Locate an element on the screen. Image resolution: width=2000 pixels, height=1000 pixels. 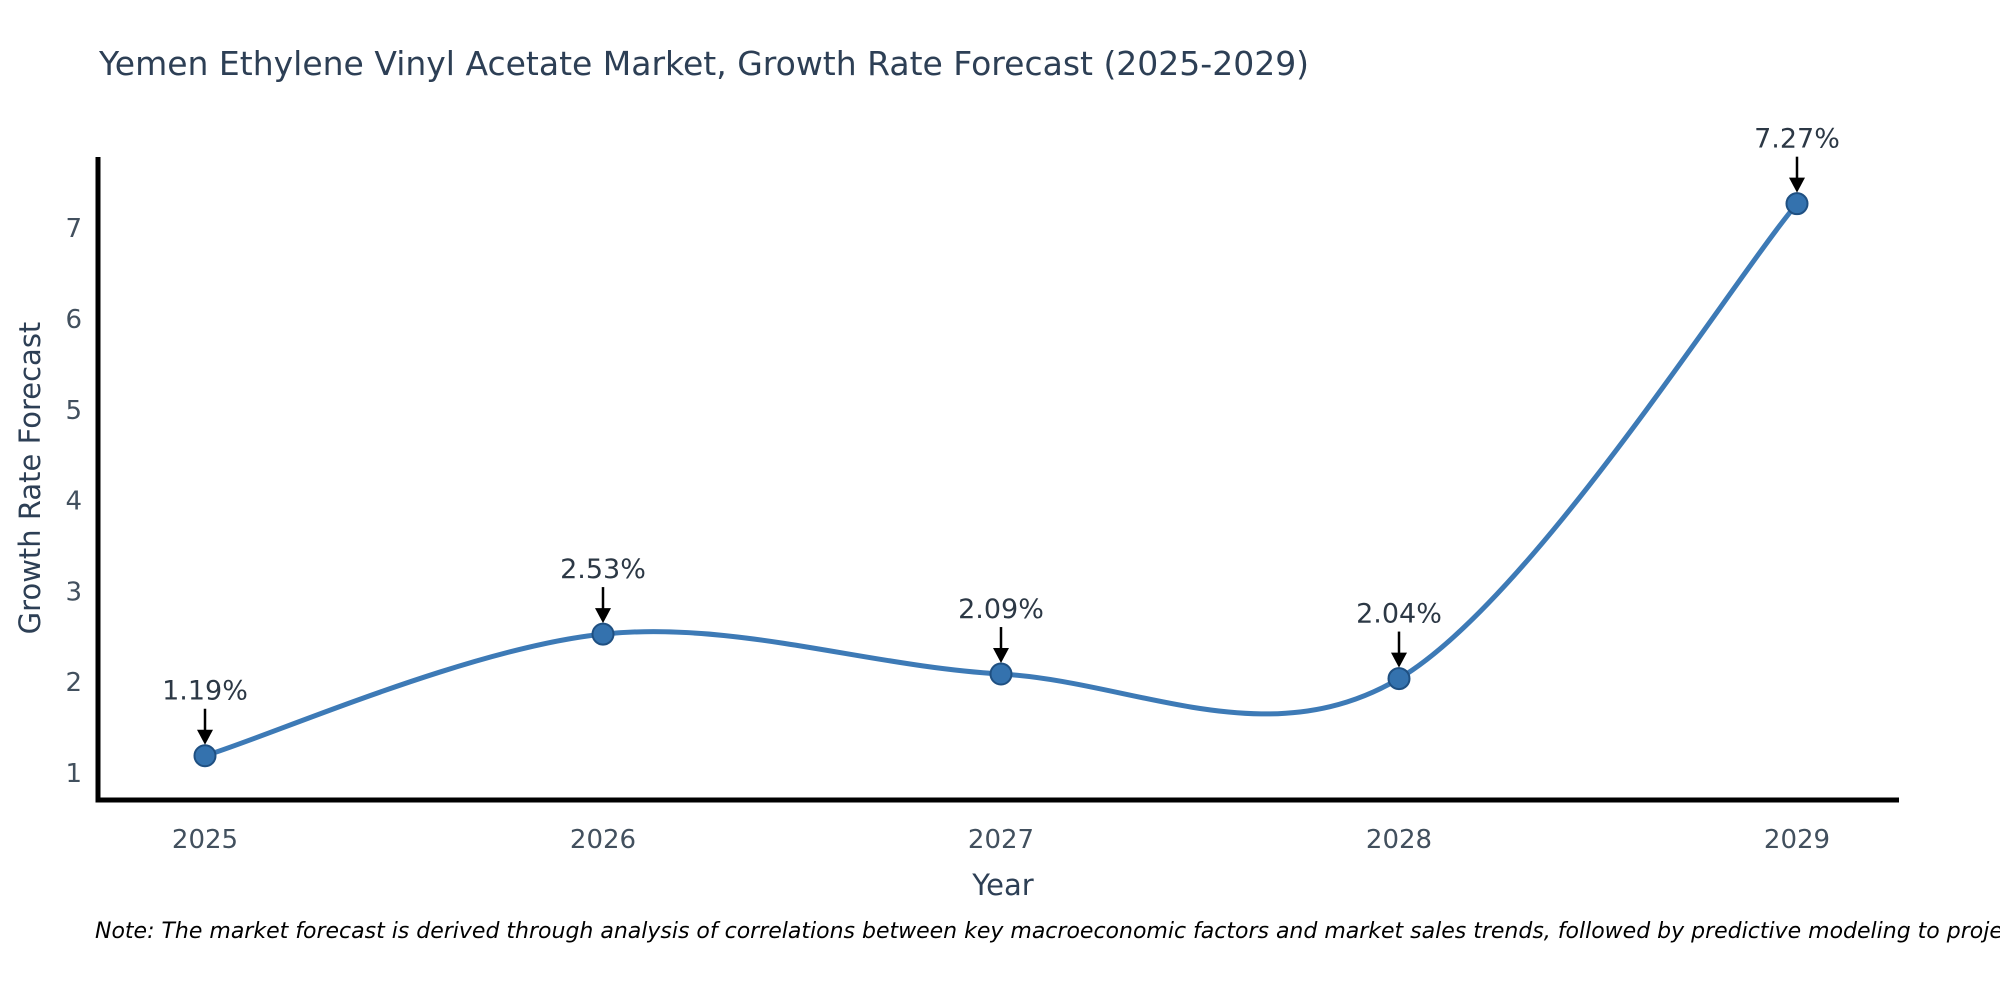
data-point-label: 1.19% is located at coordinates (205, 691).